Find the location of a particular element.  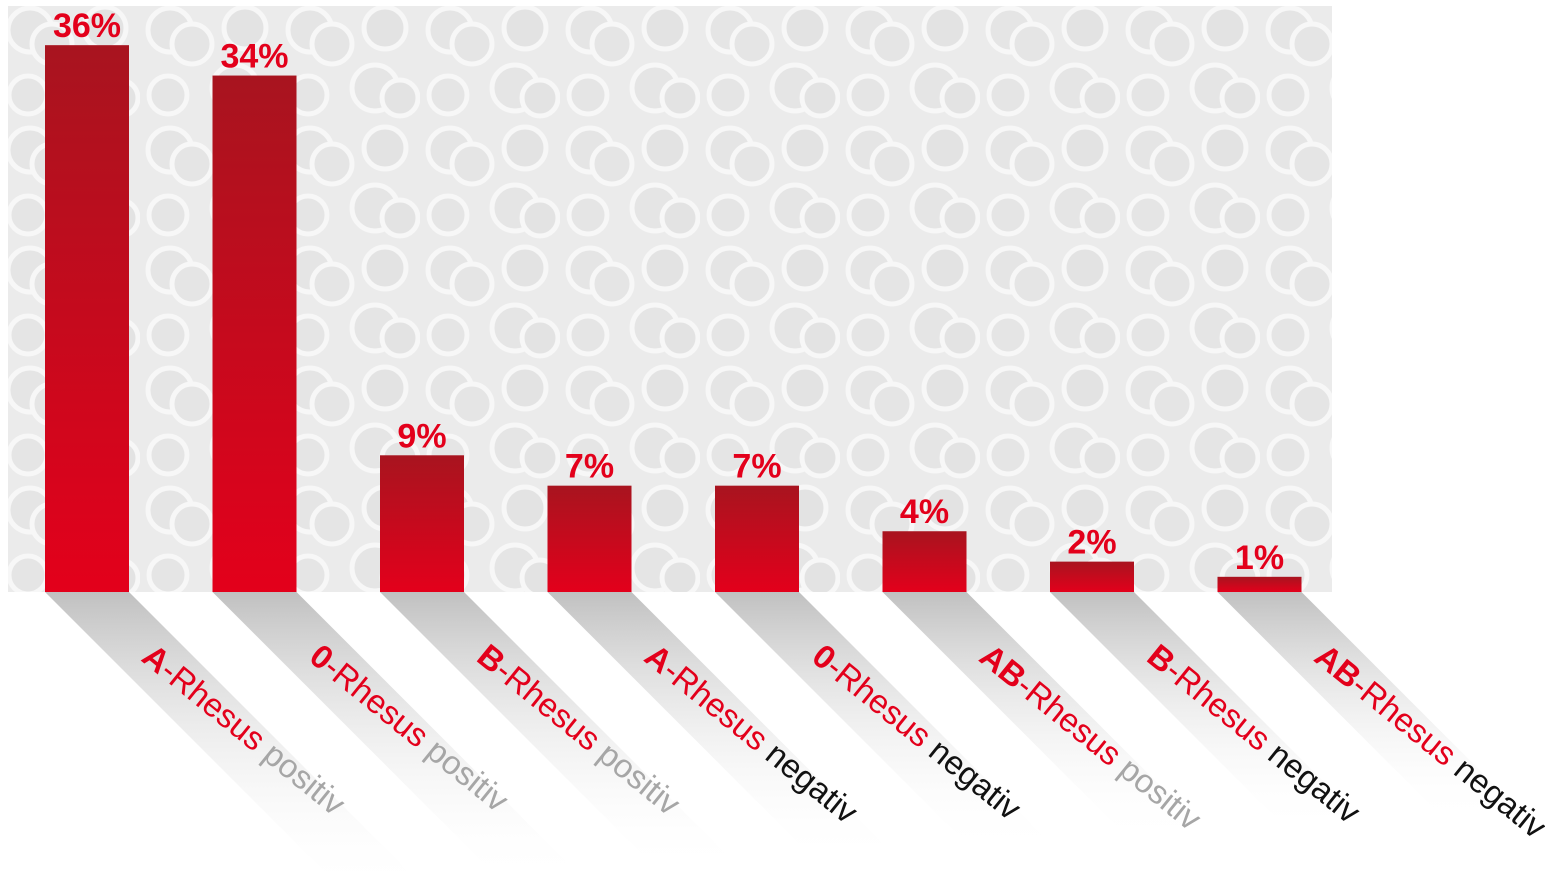

value-label: 4% is located at coordinates (924, 512).